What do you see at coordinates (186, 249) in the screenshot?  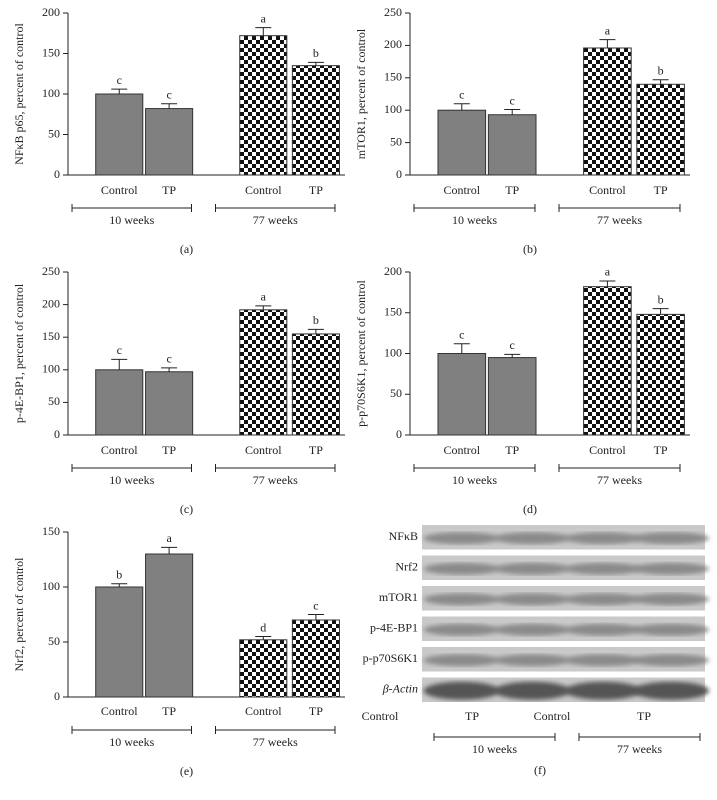 I see `panel-label: (a)` at bounding box center [186, 249].